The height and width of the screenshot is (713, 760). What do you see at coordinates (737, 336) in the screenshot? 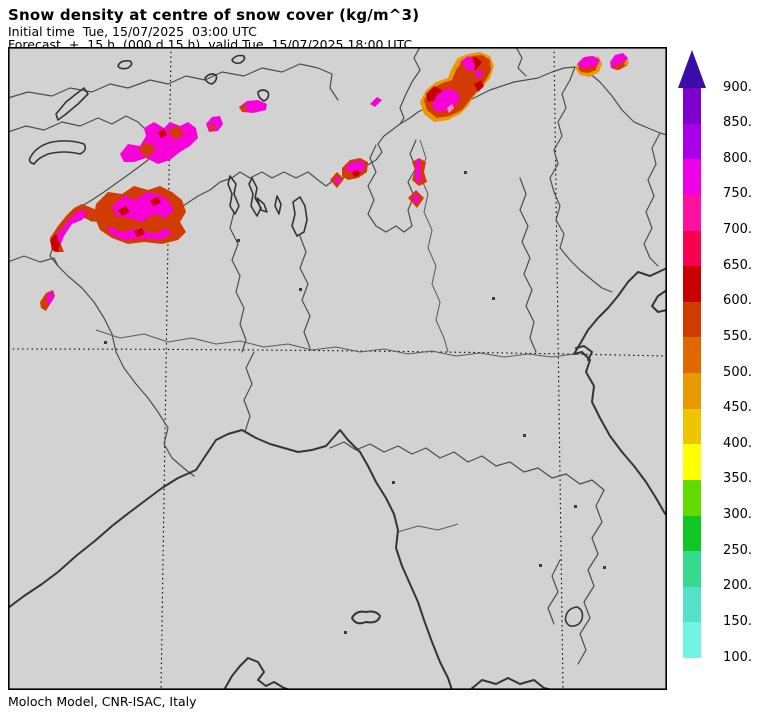
I see `colorbar-tick-label: 550.` at bounding box center [737, 336].